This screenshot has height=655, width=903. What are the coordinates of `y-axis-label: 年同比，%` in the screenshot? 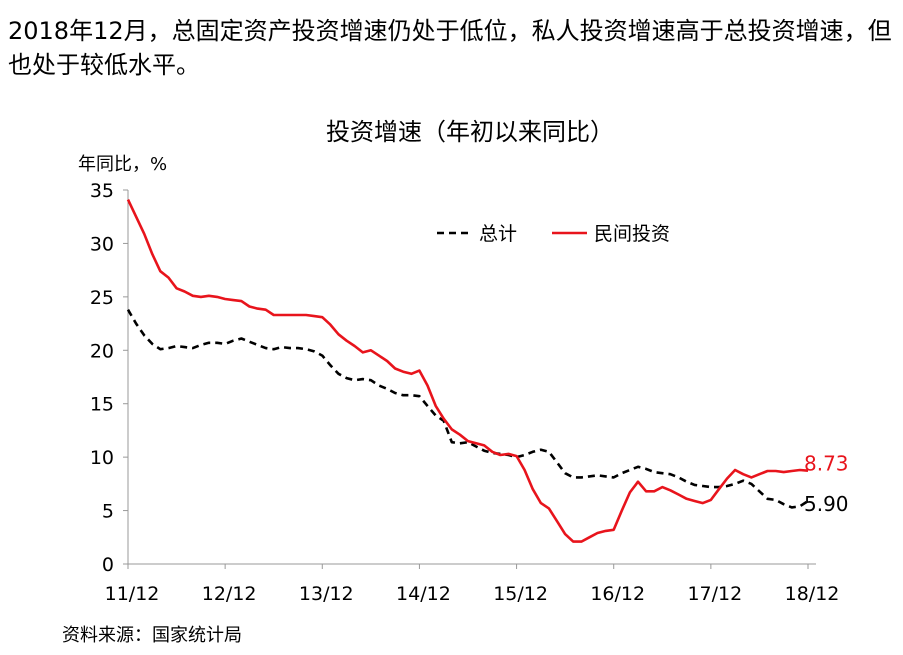 It's located at (122, 164).